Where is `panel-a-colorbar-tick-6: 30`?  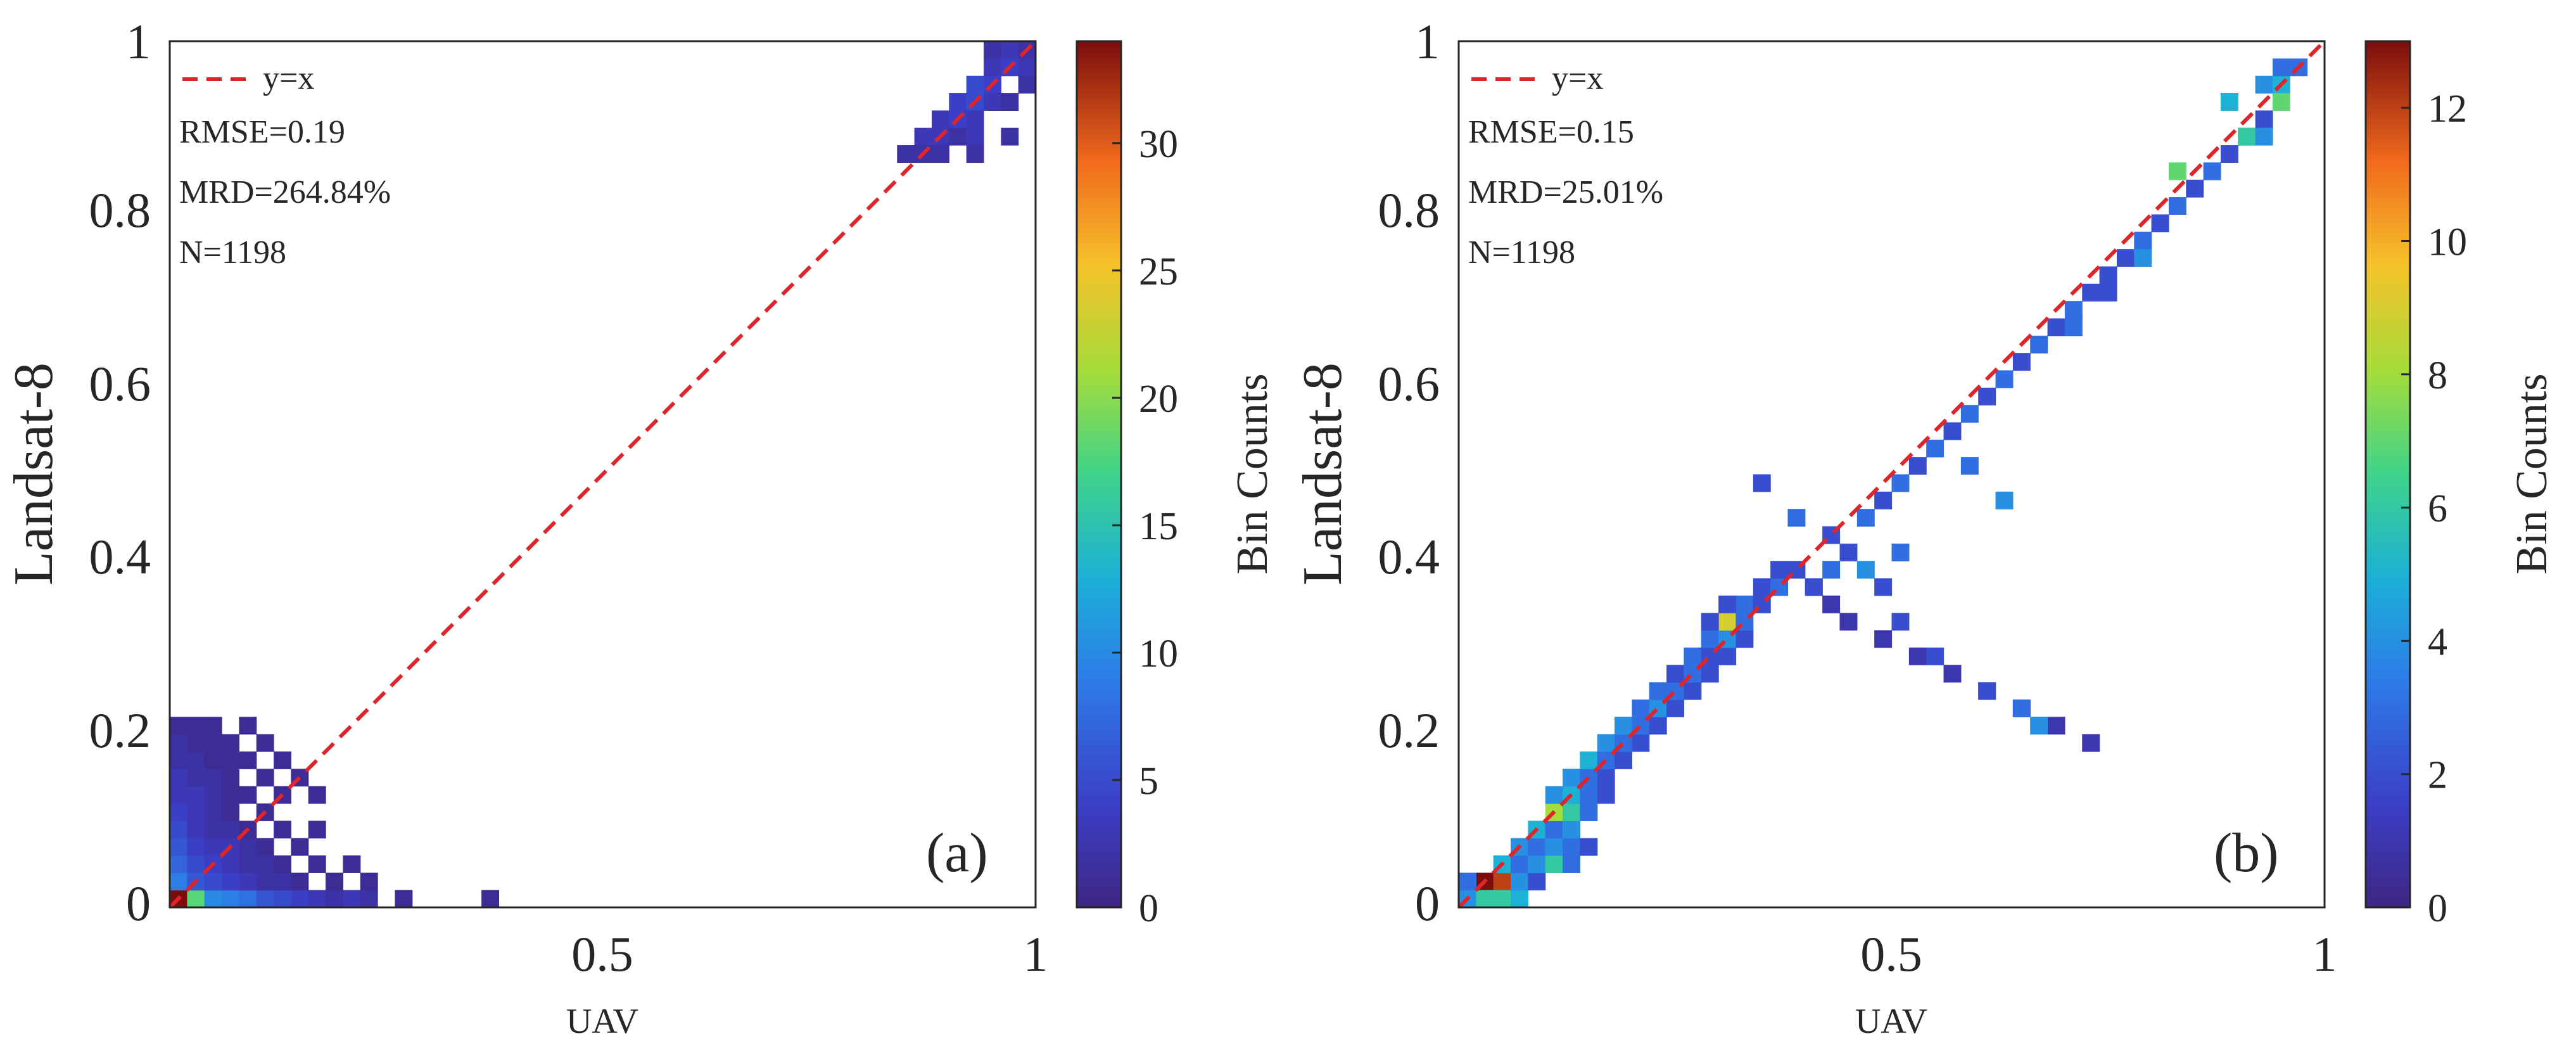
panel-a-colorbar-tick-6: 30 is located at coordinates (1158, 144).